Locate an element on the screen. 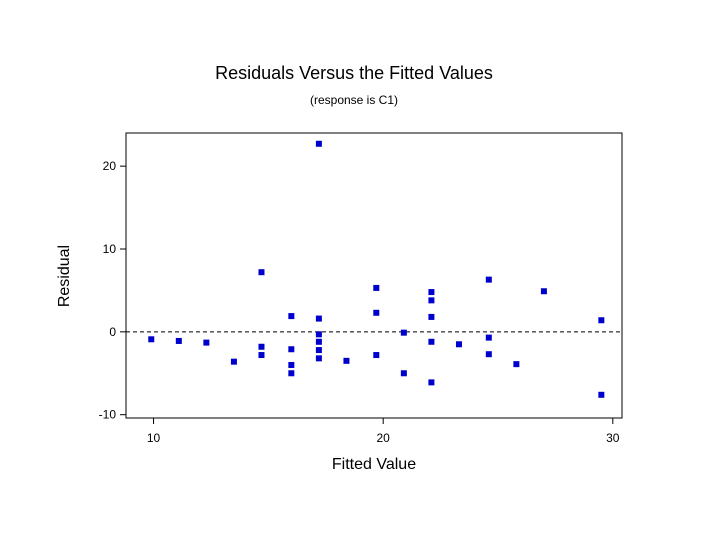 The width and height of the screenshot is (720, 540). chart-title: Residuals Versus the Fitted Values is located at coordinates (354, 73).